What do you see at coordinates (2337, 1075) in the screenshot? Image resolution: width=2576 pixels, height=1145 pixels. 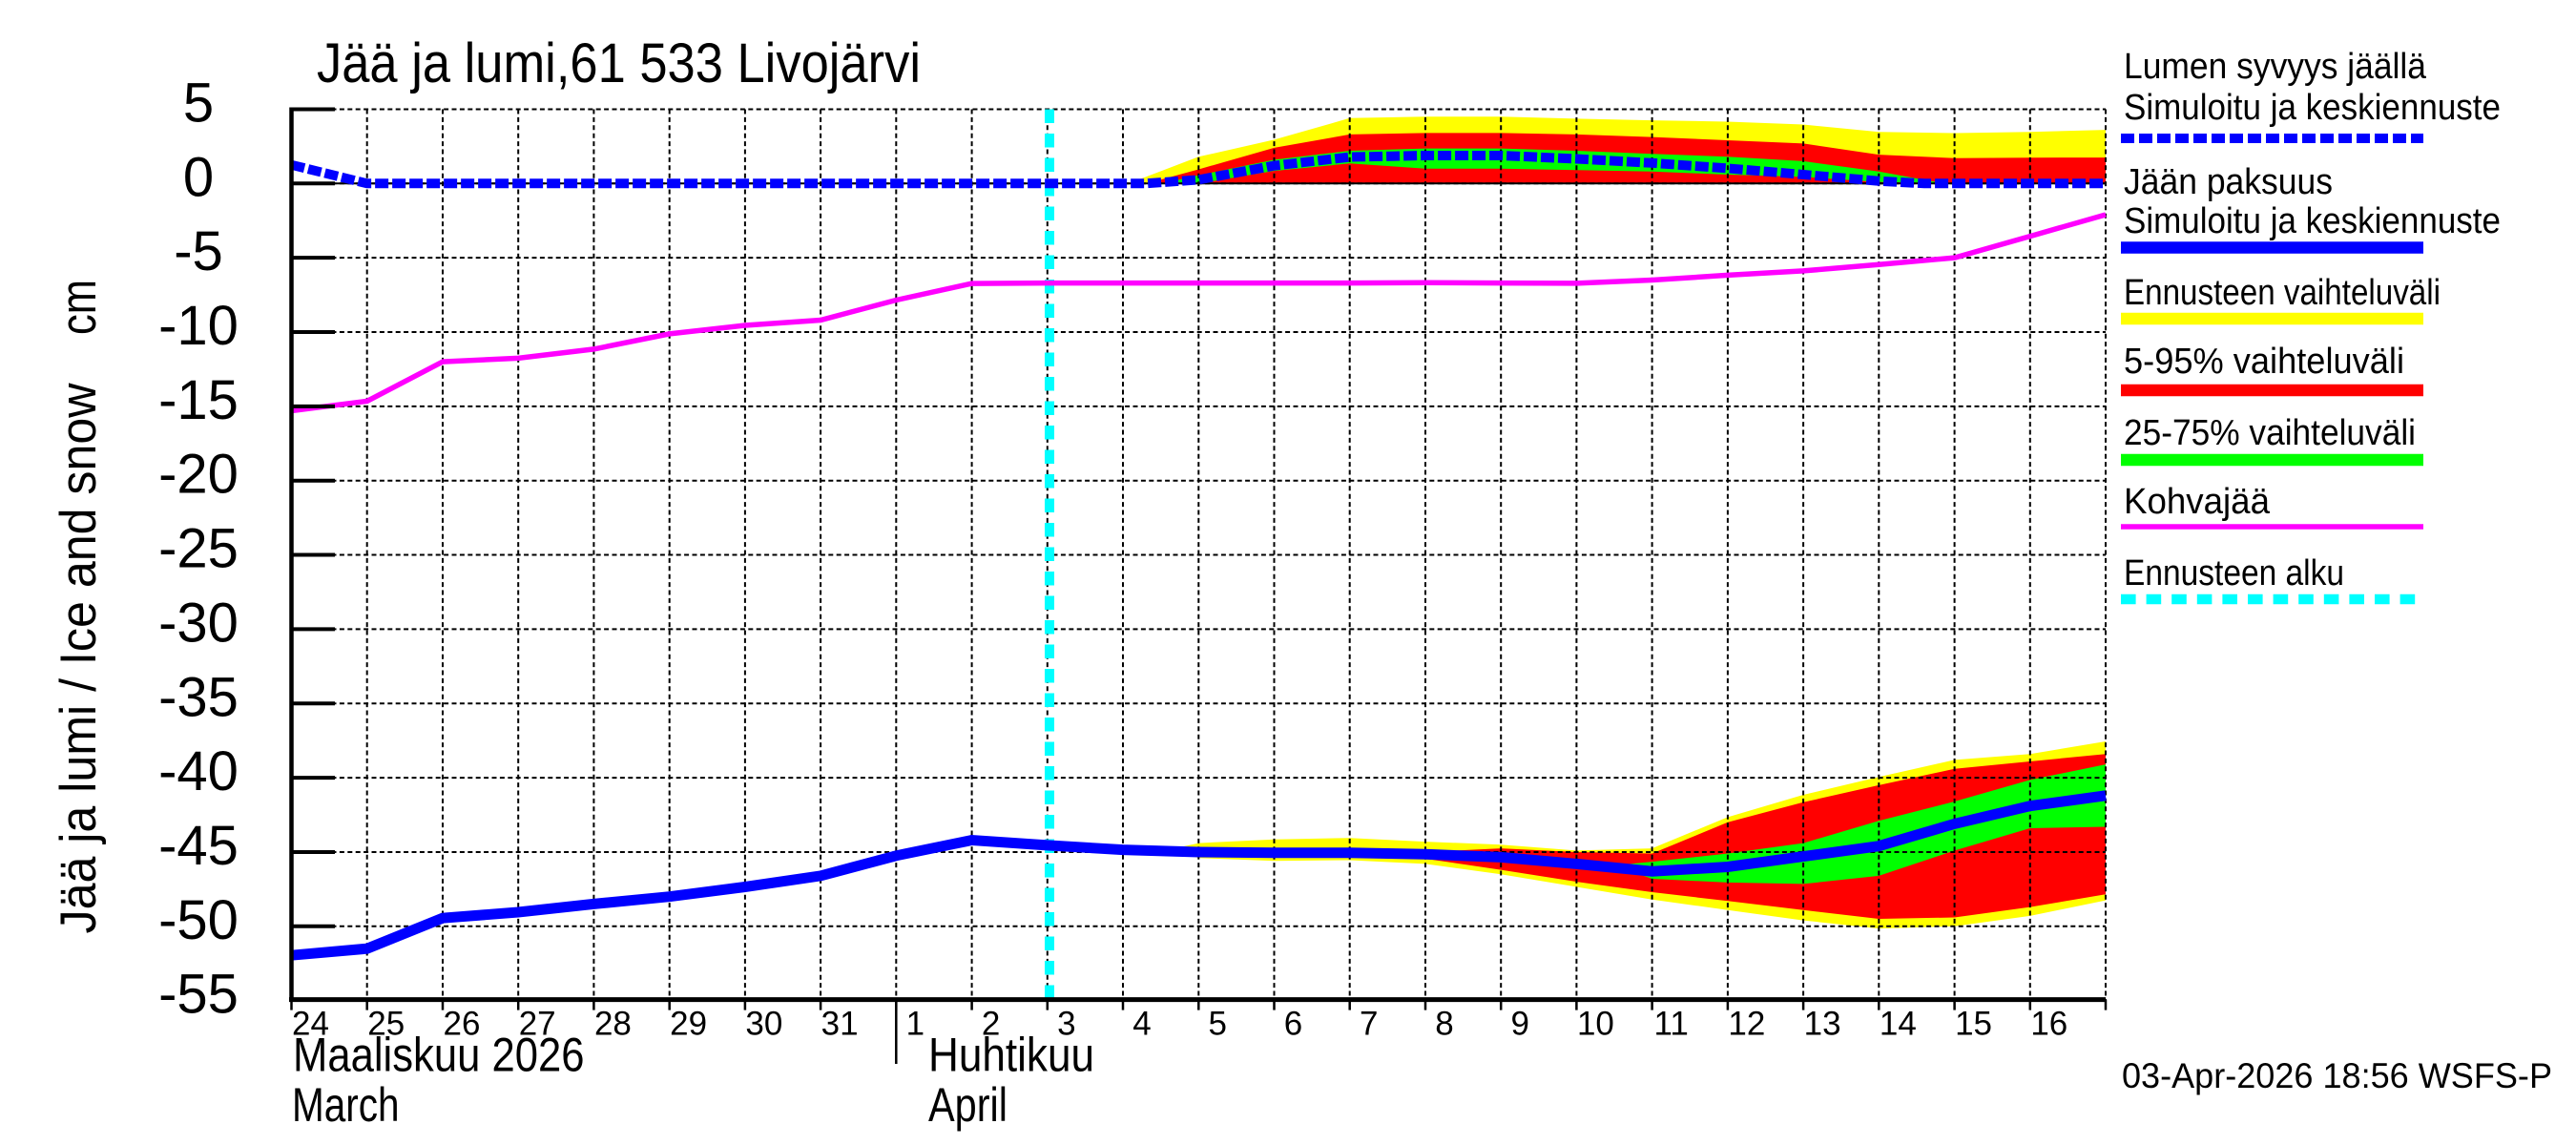 I see `svg-text: 03-Apr-2026 18:56 WSFS-P` at bounding box center [2337, 1075].